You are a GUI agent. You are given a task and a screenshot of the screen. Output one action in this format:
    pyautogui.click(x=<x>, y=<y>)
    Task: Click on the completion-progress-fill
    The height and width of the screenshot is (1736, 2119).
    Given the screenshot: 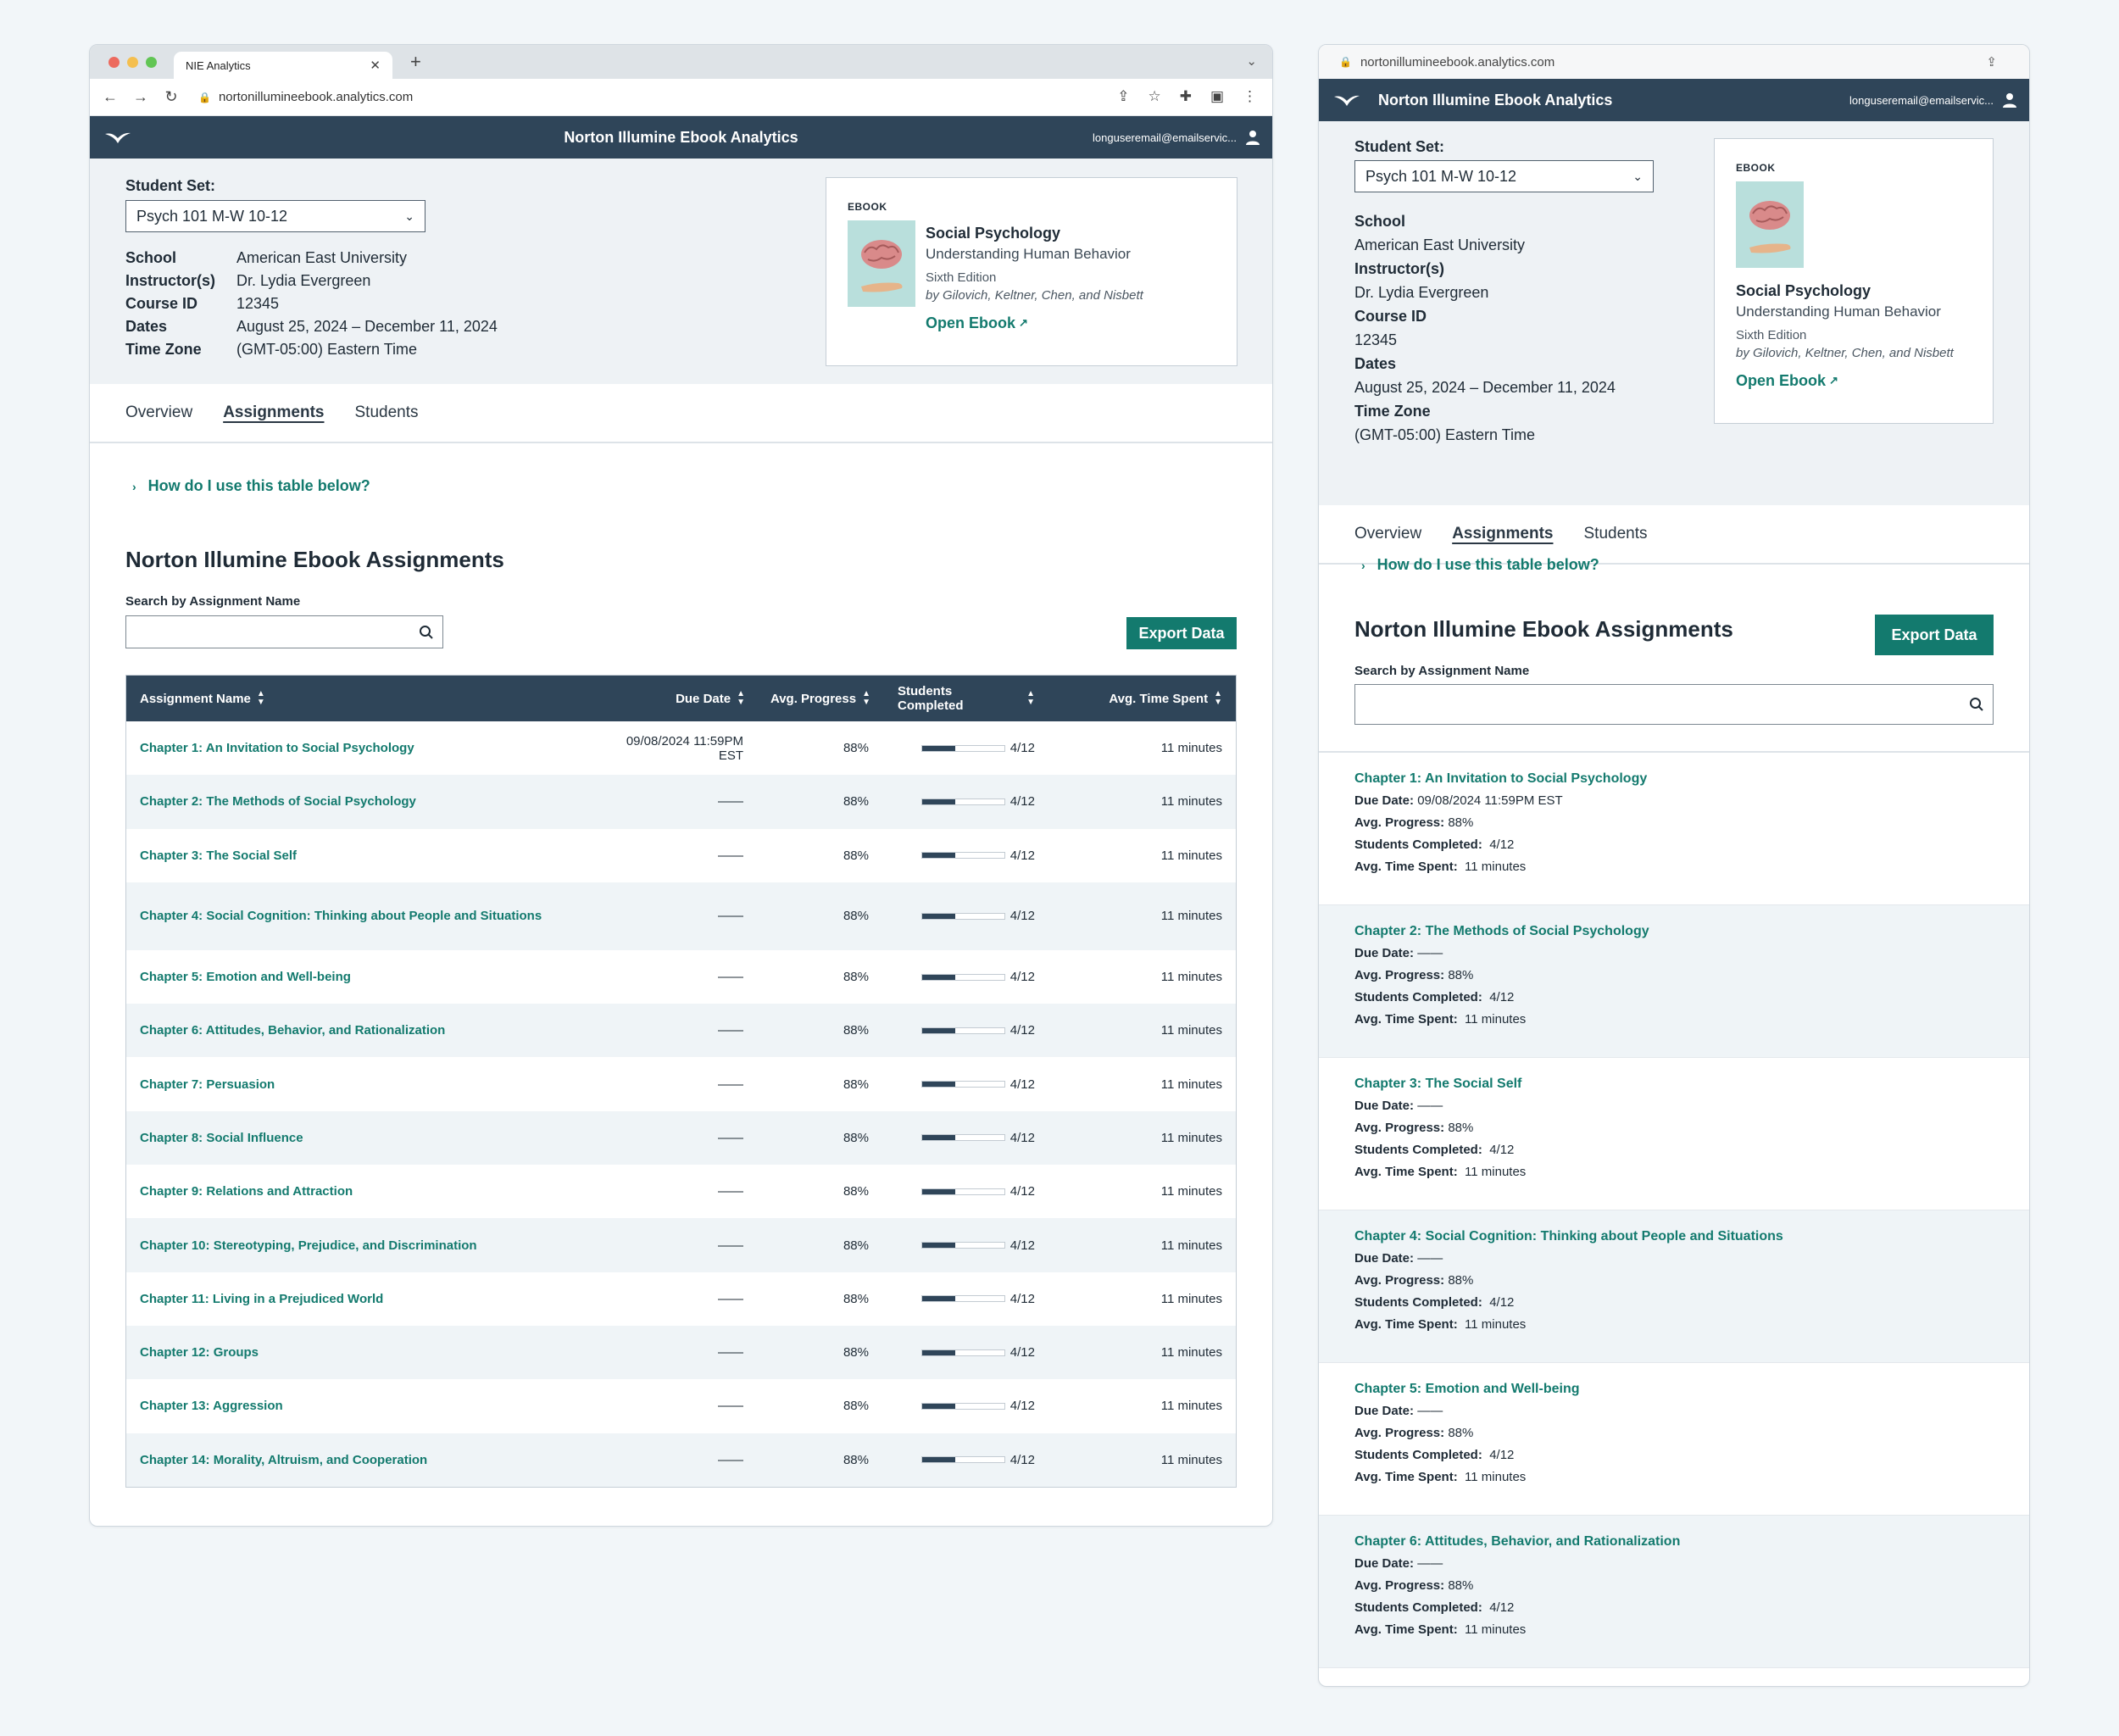 What is the action you would take?
    pyautogui.click(x=938, y=1246)
    